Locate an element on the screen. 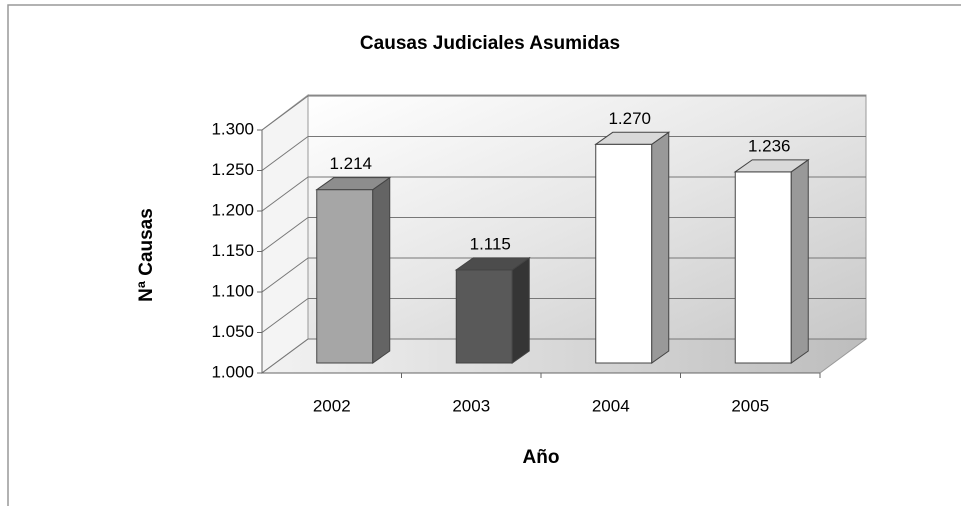  value-label: 1.270 is located at coordinates (629, 118).